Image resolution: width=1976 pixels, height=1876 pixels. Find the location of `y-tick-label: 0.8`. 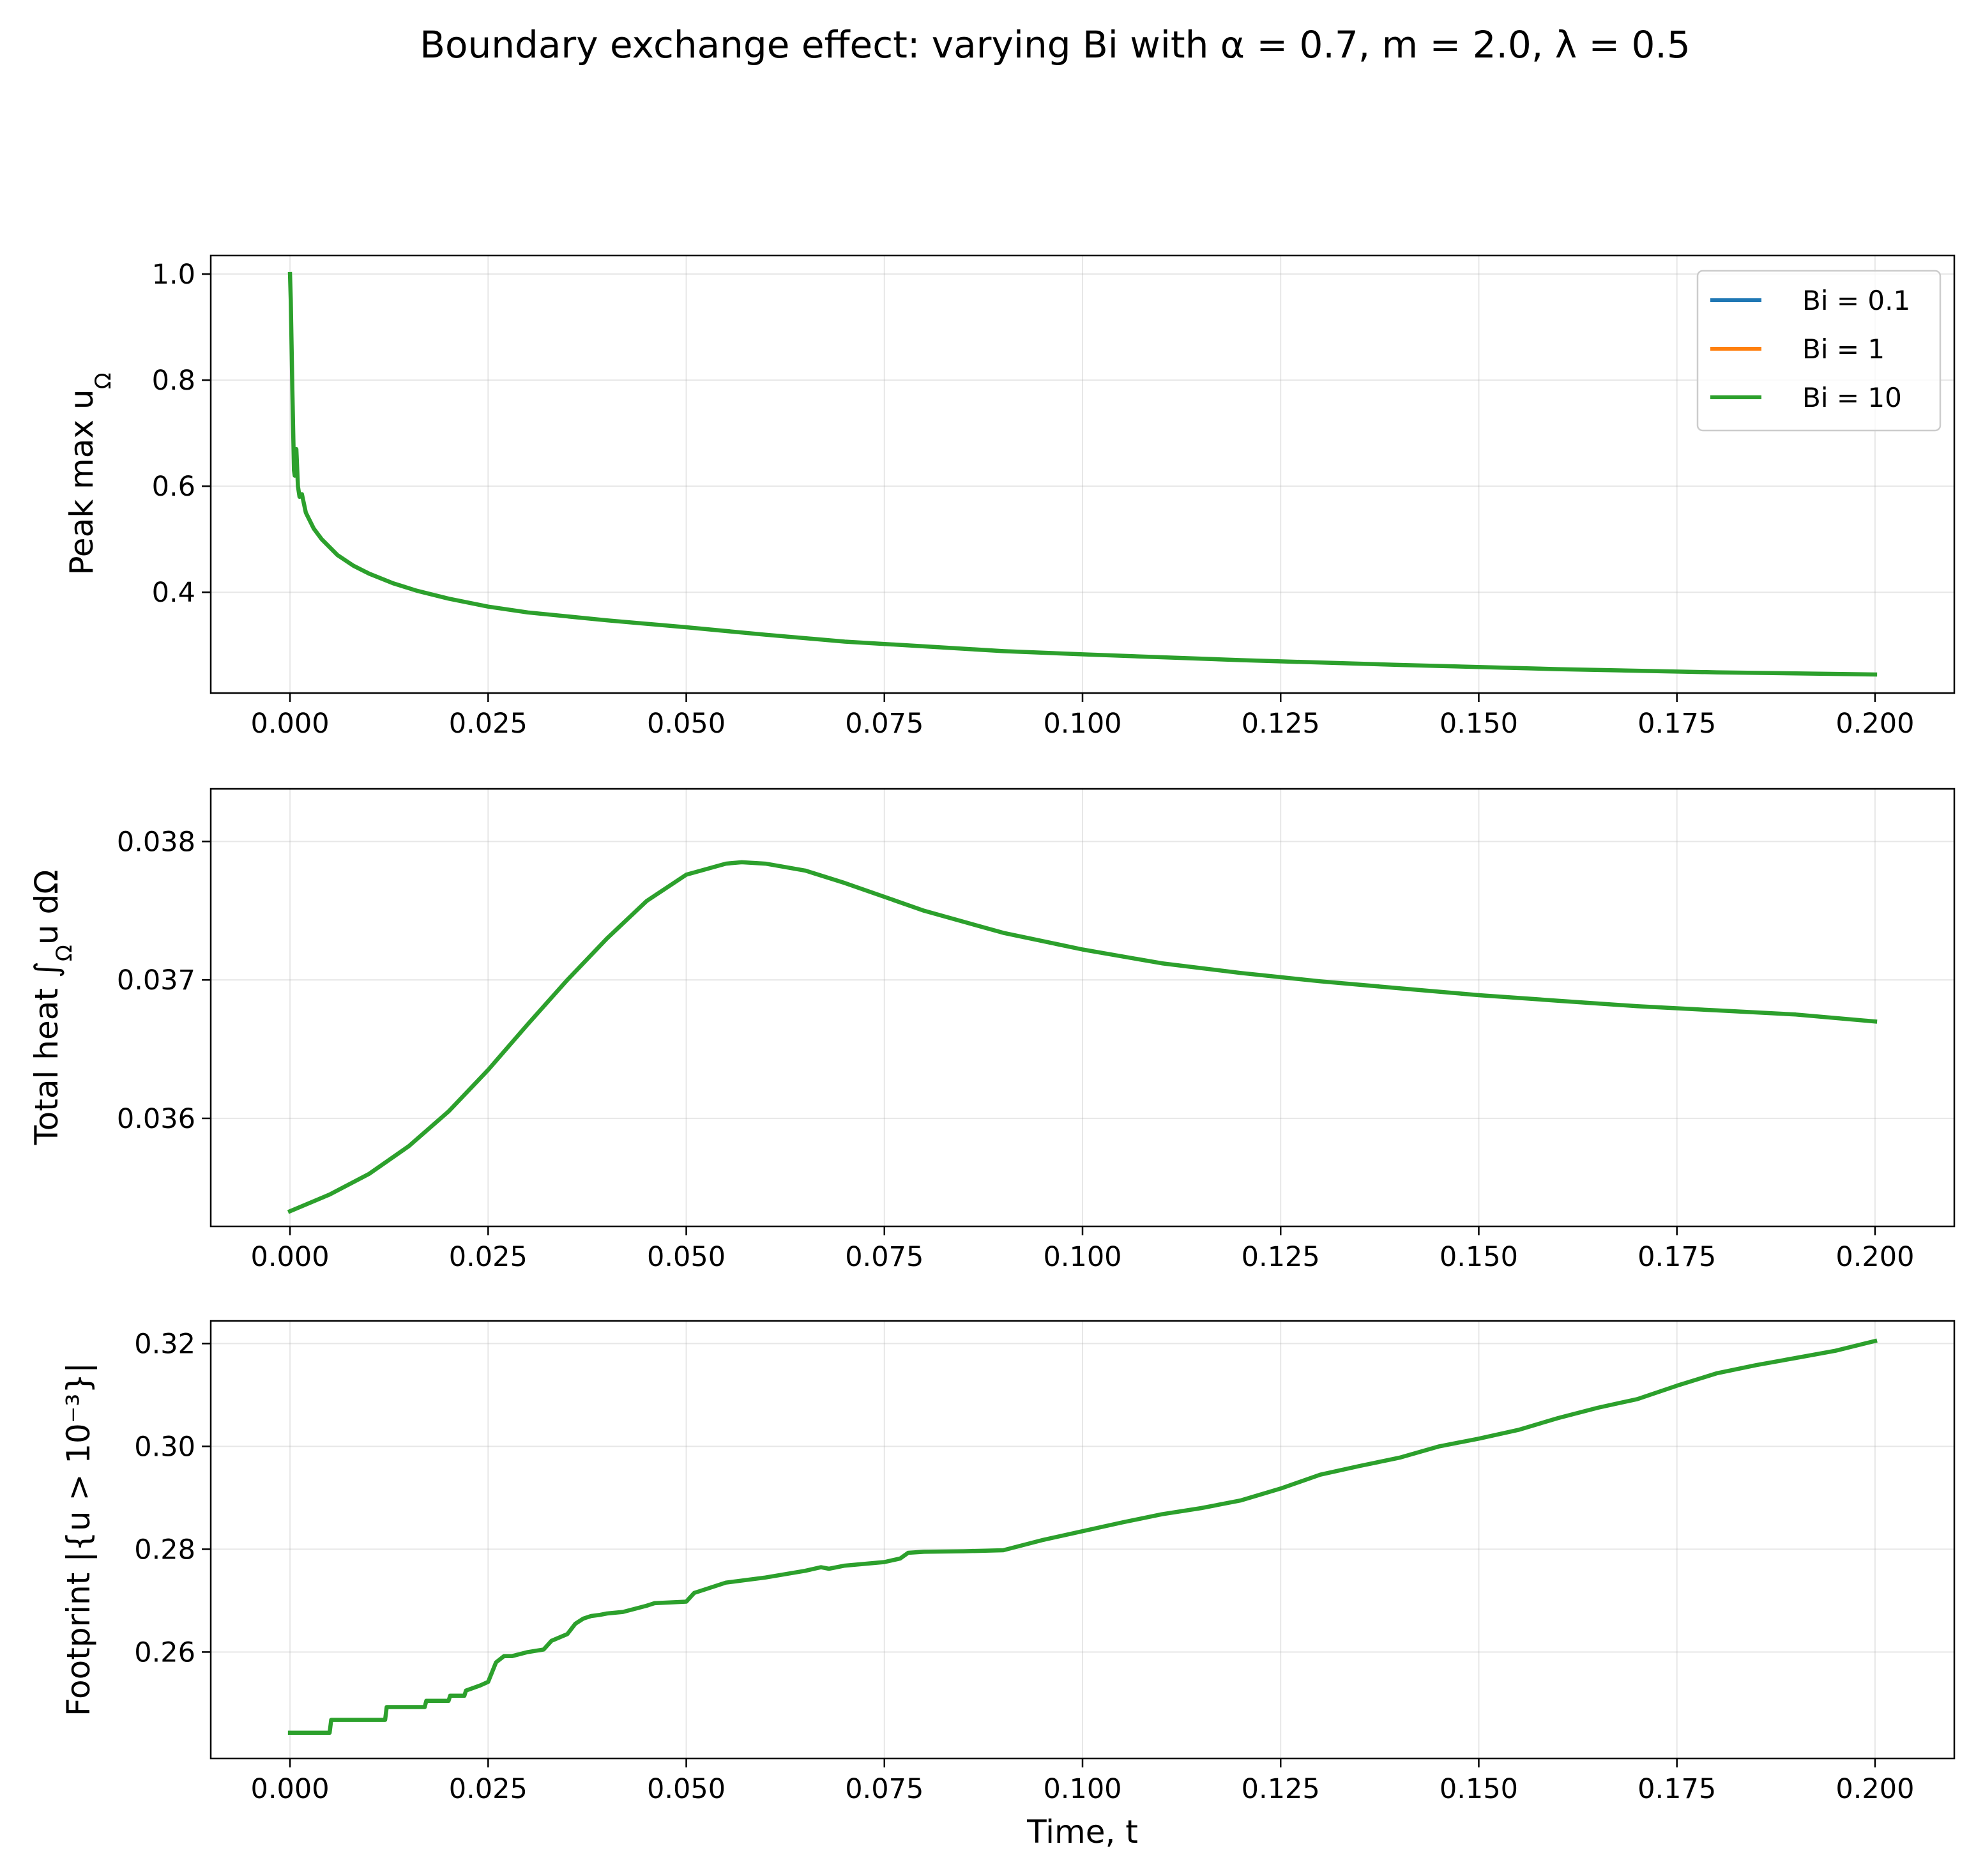

y-tick-label: 0.8 is located at coordinates (173, 381).